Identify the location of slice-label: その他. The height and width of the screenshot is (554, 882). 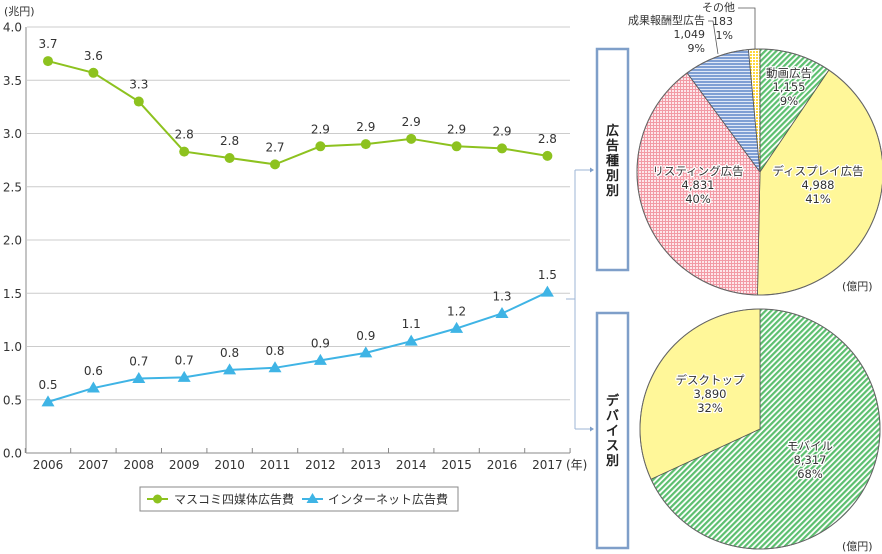
(718, 7).